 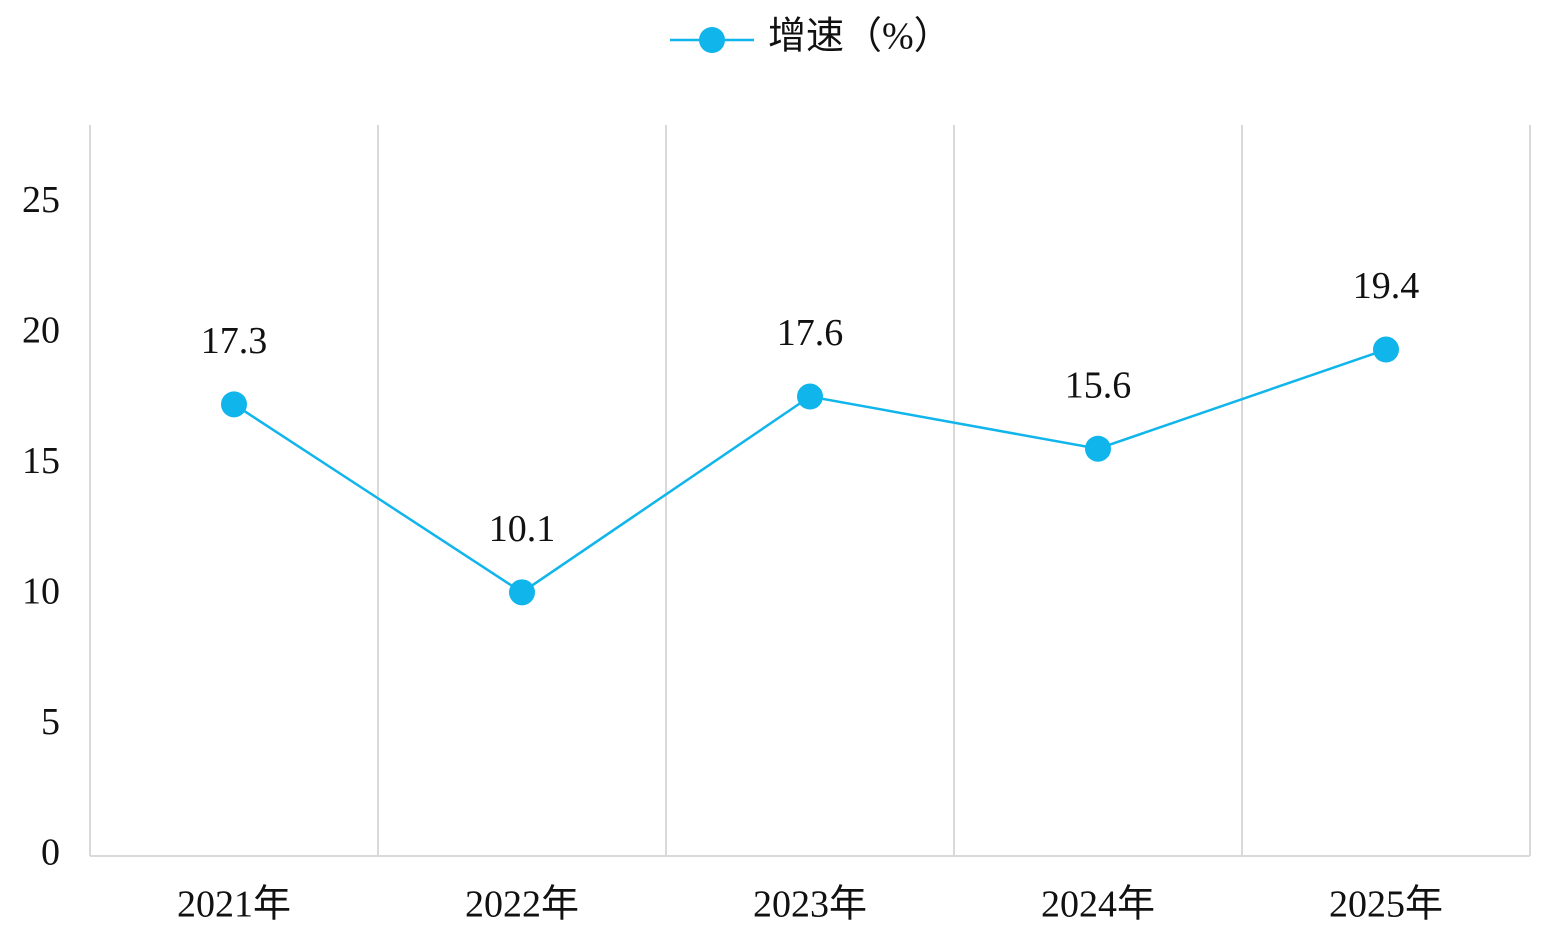 I want to click on legend-marker, so click(x=712, y=40).